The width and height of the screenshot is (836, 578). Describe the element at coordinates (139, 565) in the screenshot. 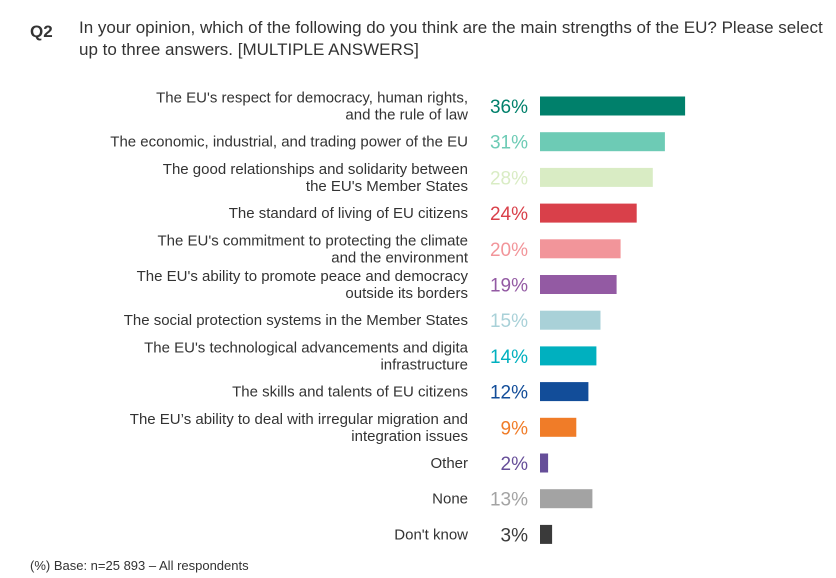

I see `base-footnote: (%) Base: n=25 893 – All respondents` at that location.